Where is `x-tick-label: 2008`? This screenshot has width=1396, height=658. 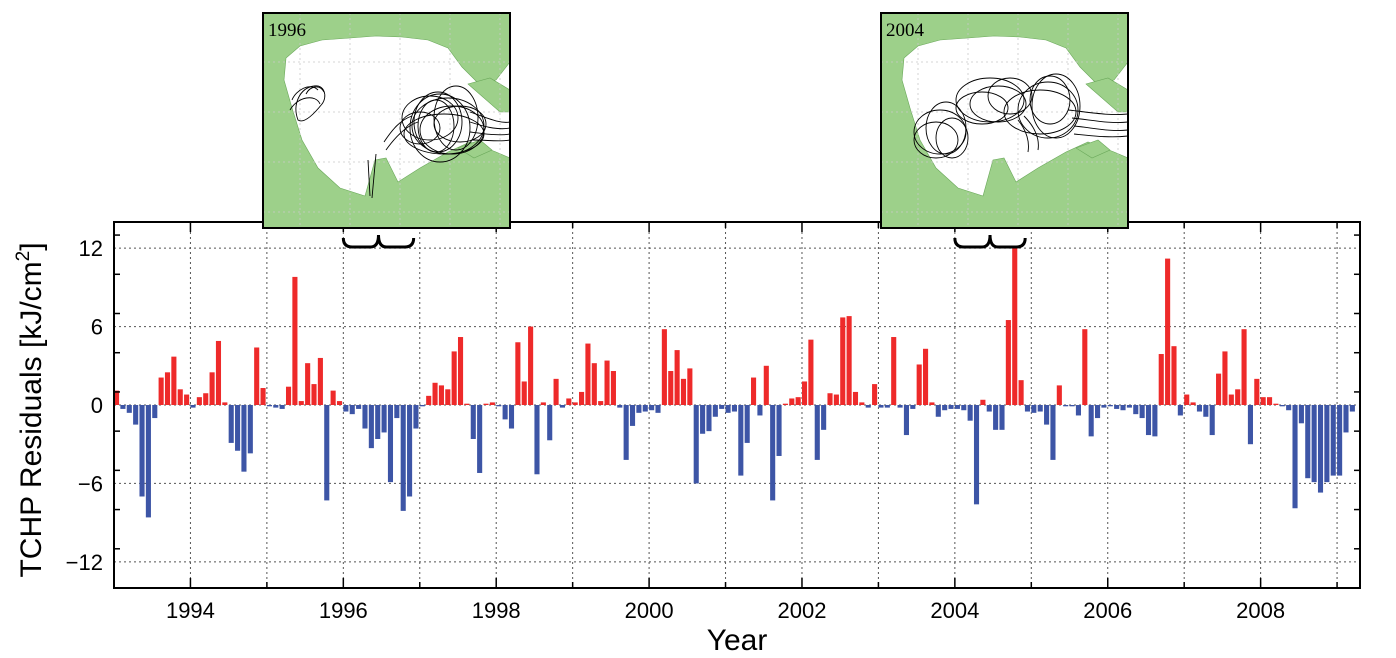 x-tick-label: 2008 is located at coordinates (1260, 610).